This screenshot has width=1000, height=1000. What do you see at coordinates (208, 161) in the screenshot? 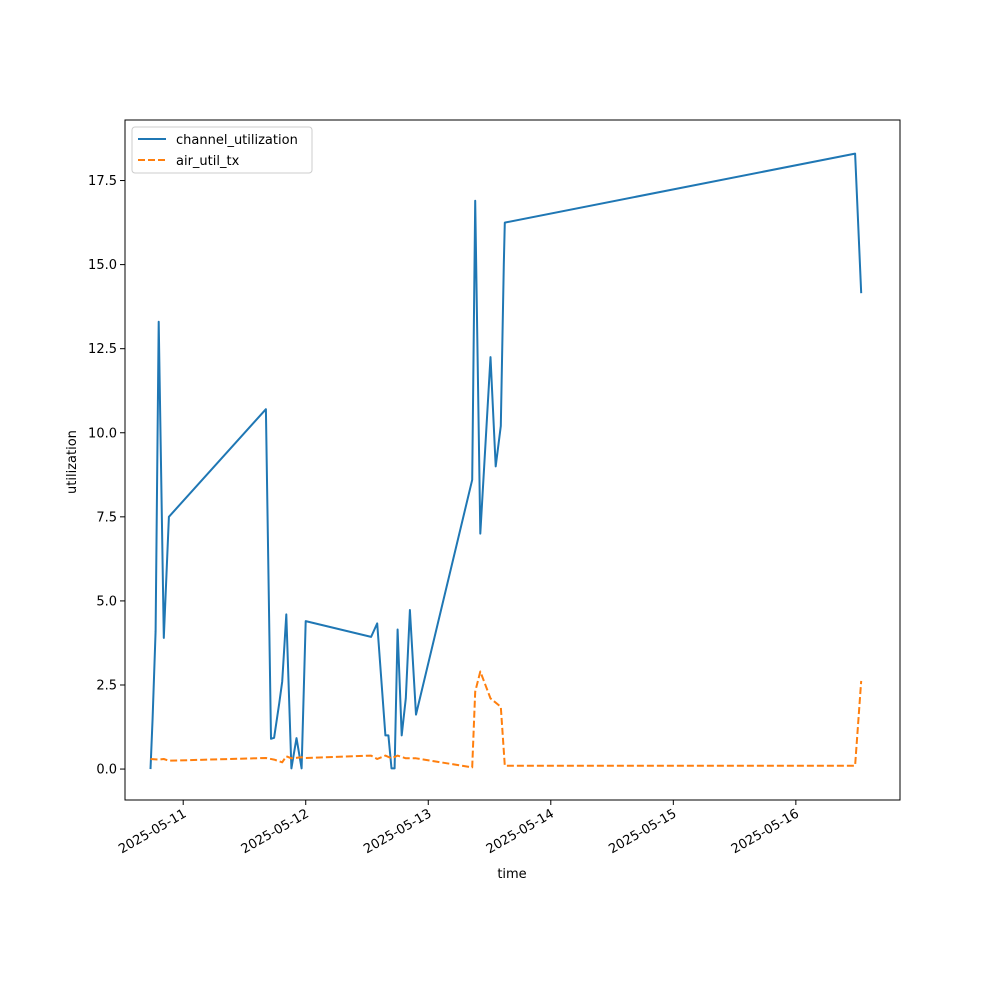
I see `legend-label-air-util-tx: air_util_tx` at bounding box center [208, 161].